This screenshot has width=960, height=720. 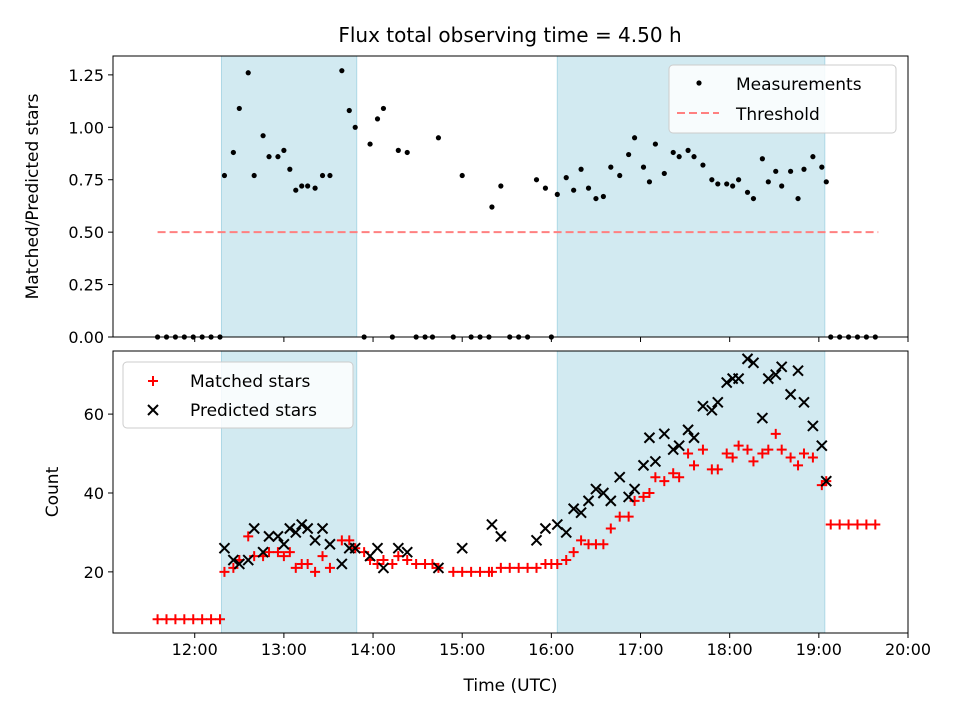 What do you see at coordinates (195, 649) in the screenshot?
I see `x-tick-label: 12:00` at bounding box center [195, 649].